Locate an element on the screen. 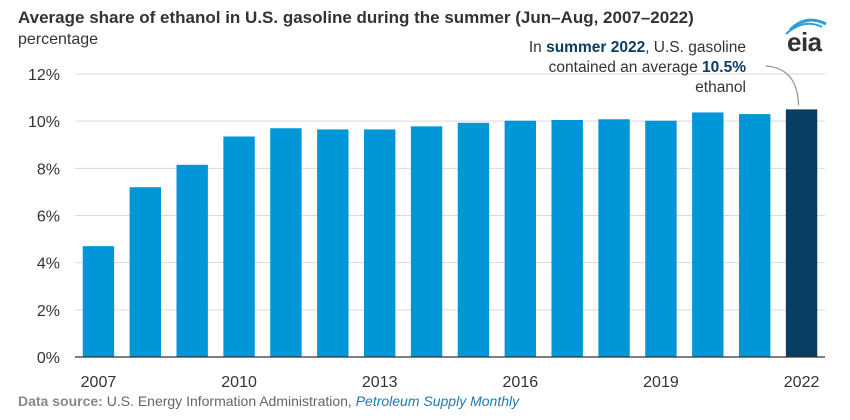 The height and width of the screenshot is (420, 850). annotation-highlight-value: 10.5% is located at coordinates (724, 67).